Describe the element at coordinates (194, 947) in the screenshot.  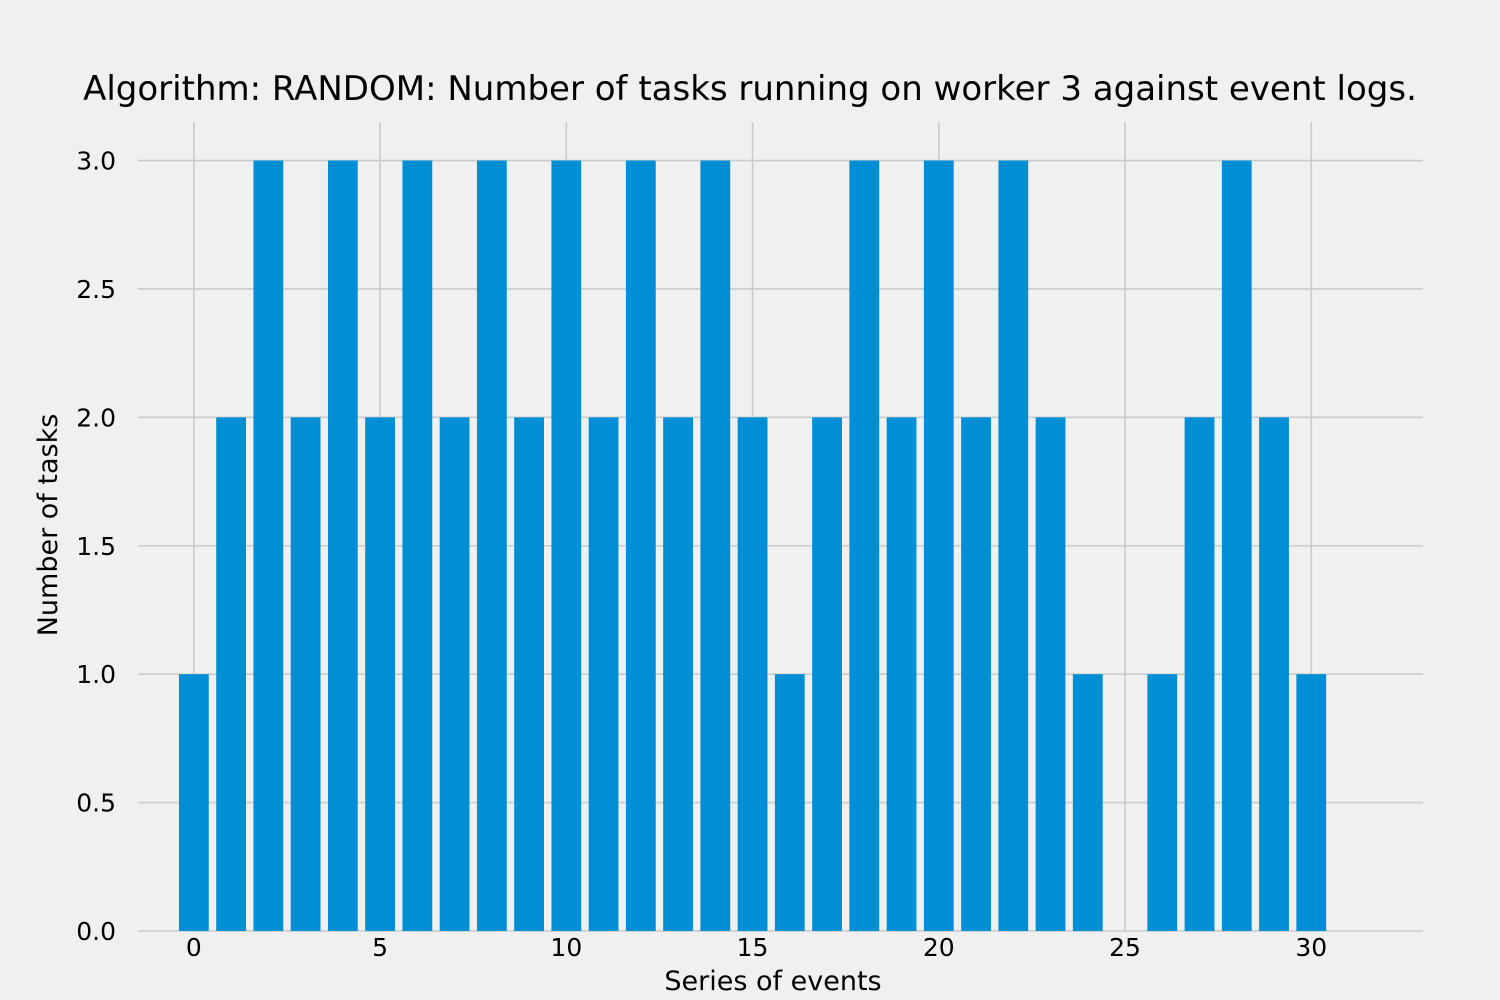
I see `x-tick-label: 0` at that location.